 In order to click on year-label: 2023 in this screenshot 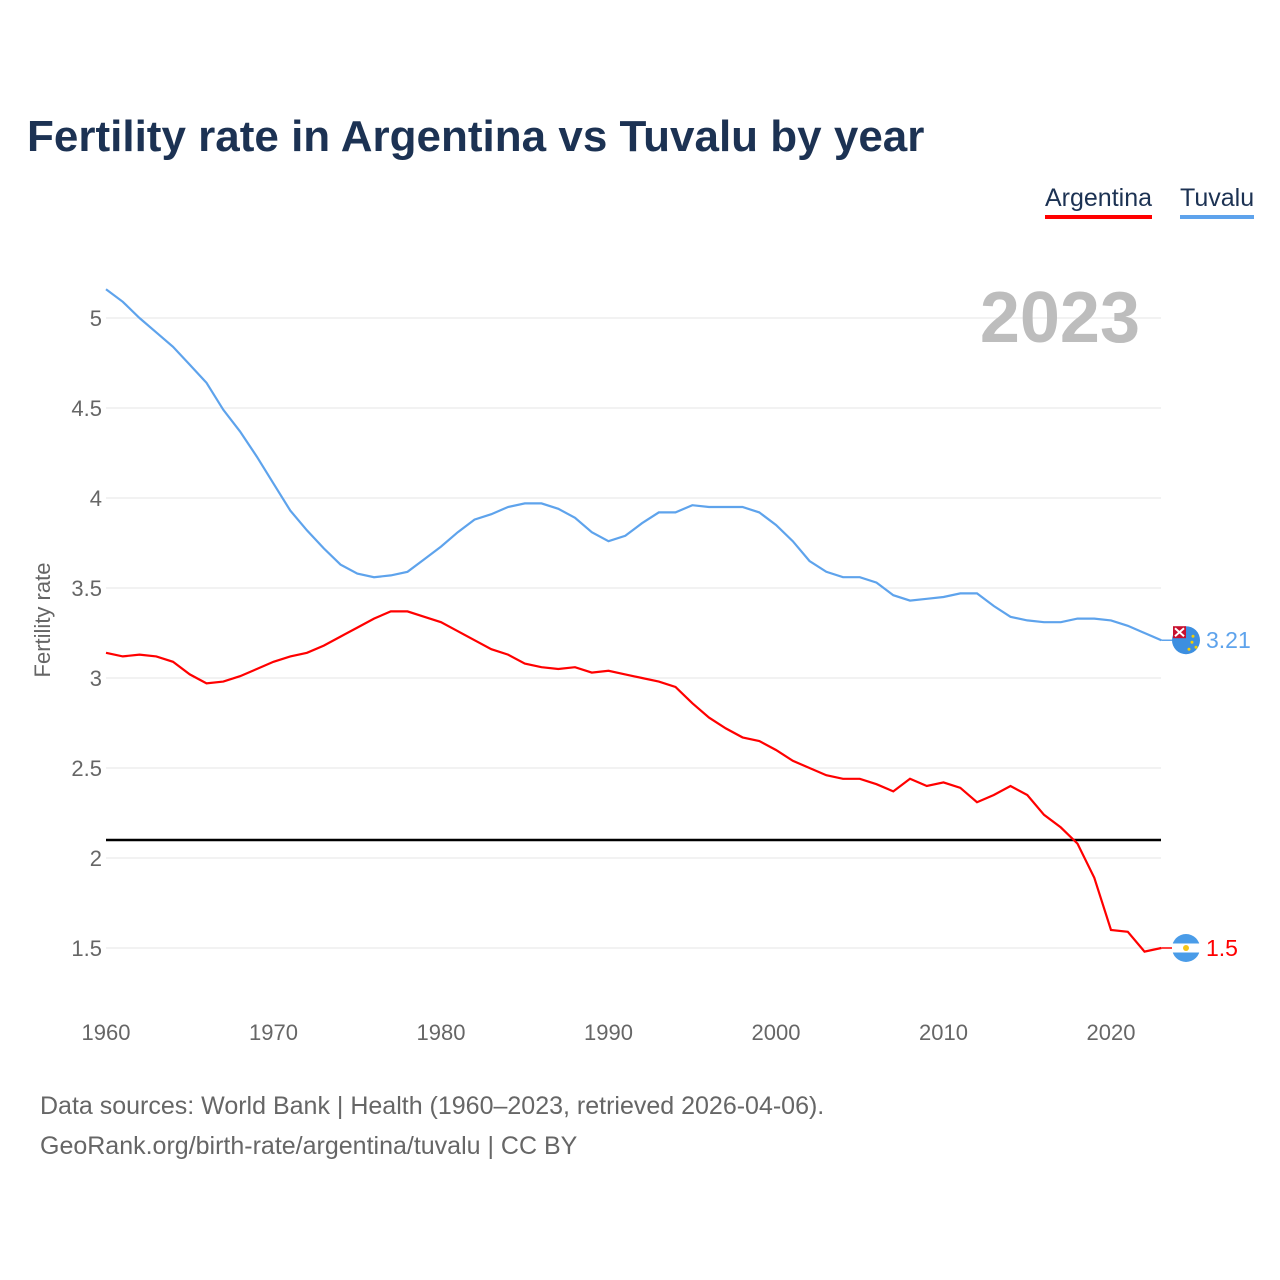, I will do `click(1060, 318)`.